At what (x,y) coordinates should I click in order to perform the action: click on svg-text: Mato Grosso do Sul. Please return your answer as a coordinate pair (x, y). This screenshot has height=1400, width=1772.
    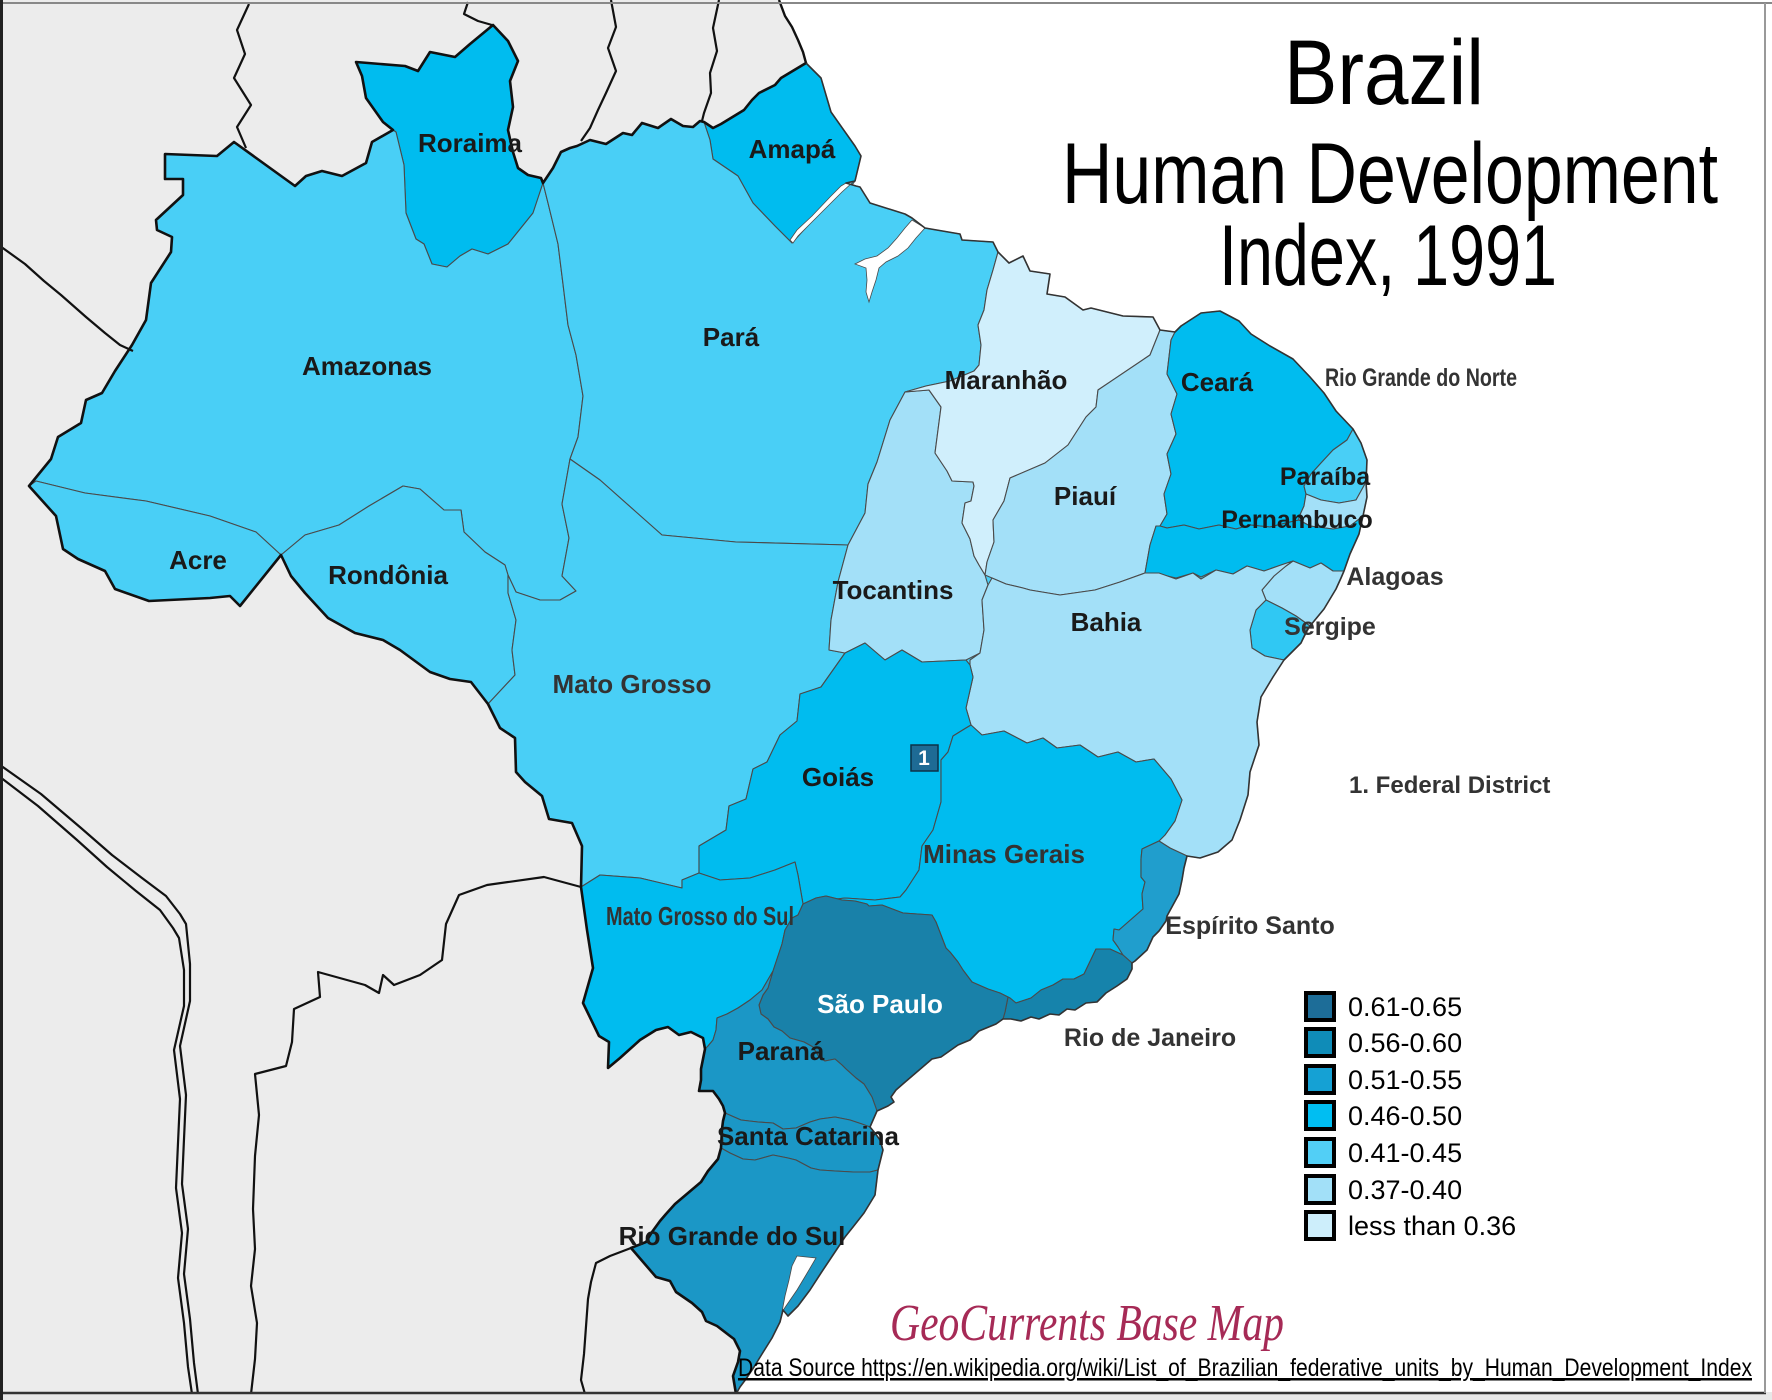
    Looking at the image, I should click on (700, 916).